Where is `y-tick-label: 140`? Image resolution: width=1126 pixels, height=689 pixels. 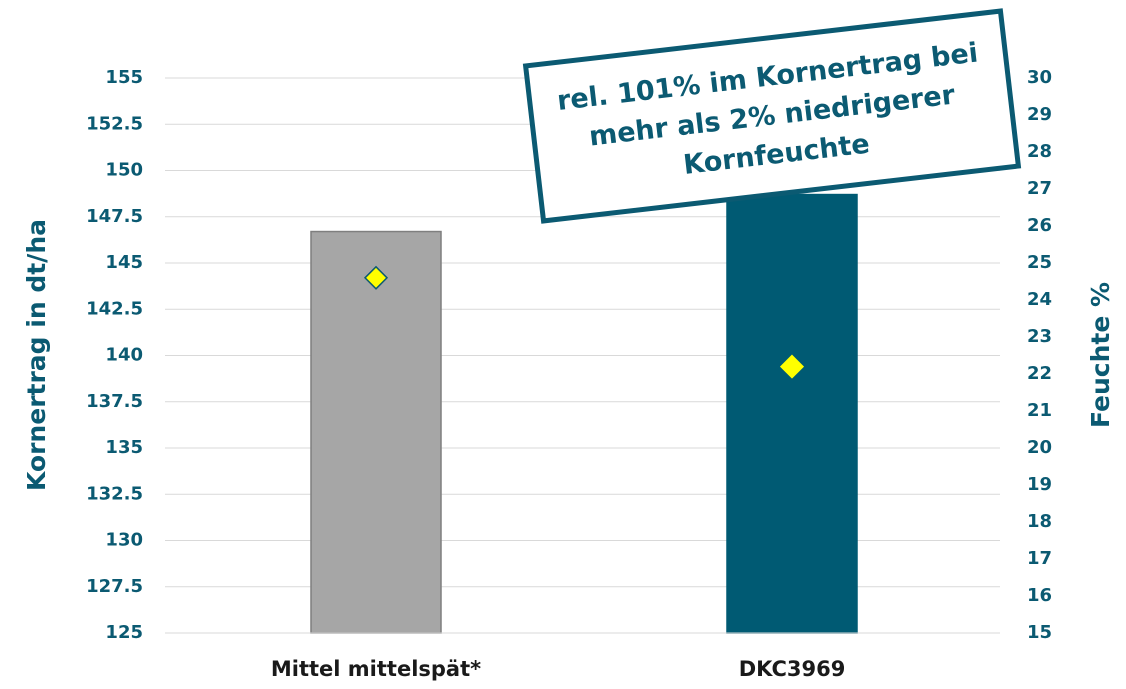
y-tick-label: 140 is located at coordinates (124, 355).